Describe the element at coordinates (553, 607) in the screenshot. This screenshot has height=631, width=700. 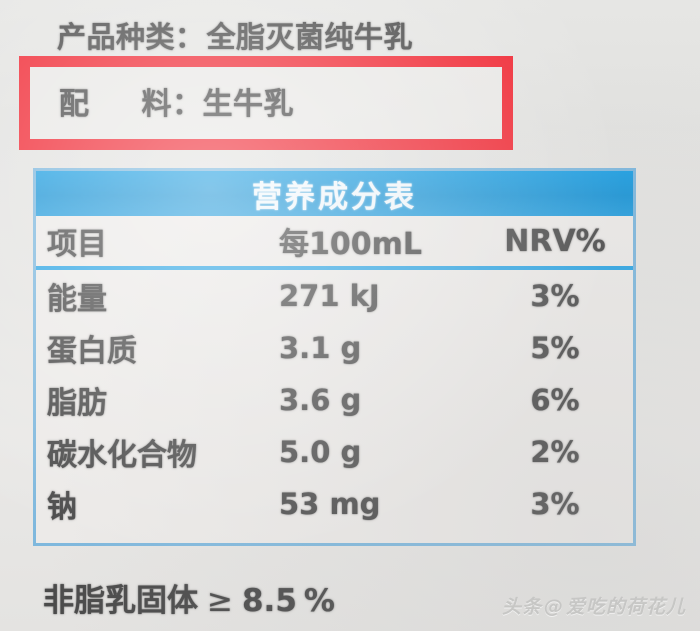
I see `watermark-at-symbol: @` at that location.